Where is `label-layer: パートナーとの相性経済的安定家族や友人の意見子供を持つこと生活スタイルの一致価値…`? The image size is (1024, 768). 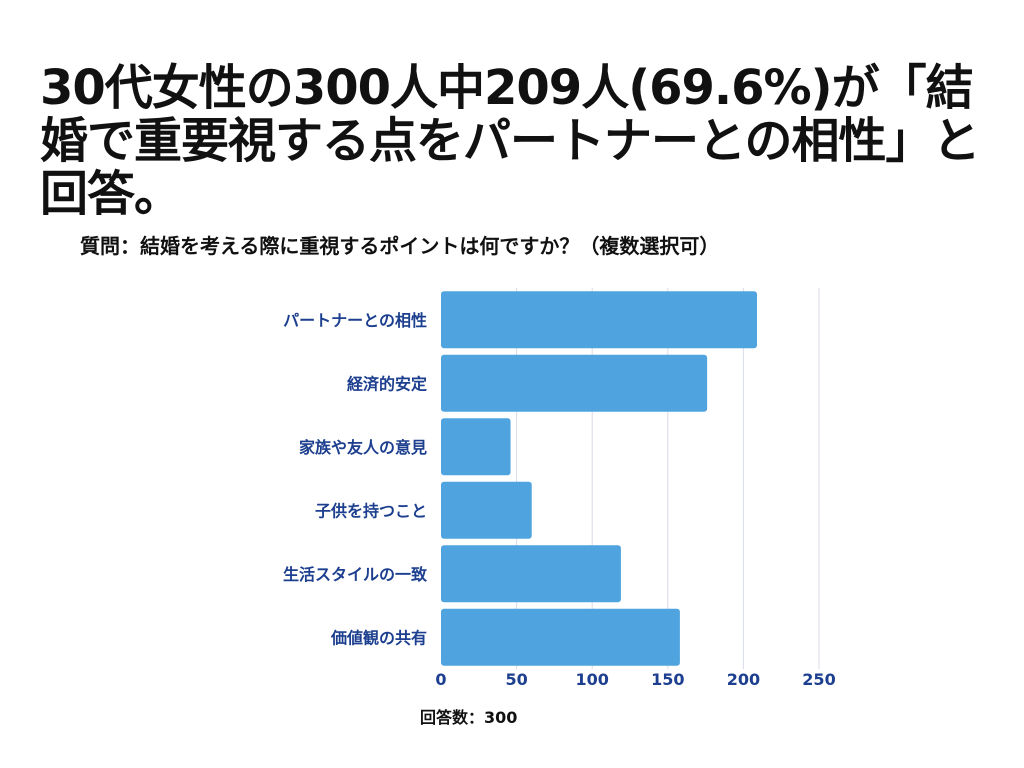
label-layer: パートナーとの相性経済的安定家族や友人の意見子供を持つこと生活スタイルの一致価値… is located at coordinates (355, 479).